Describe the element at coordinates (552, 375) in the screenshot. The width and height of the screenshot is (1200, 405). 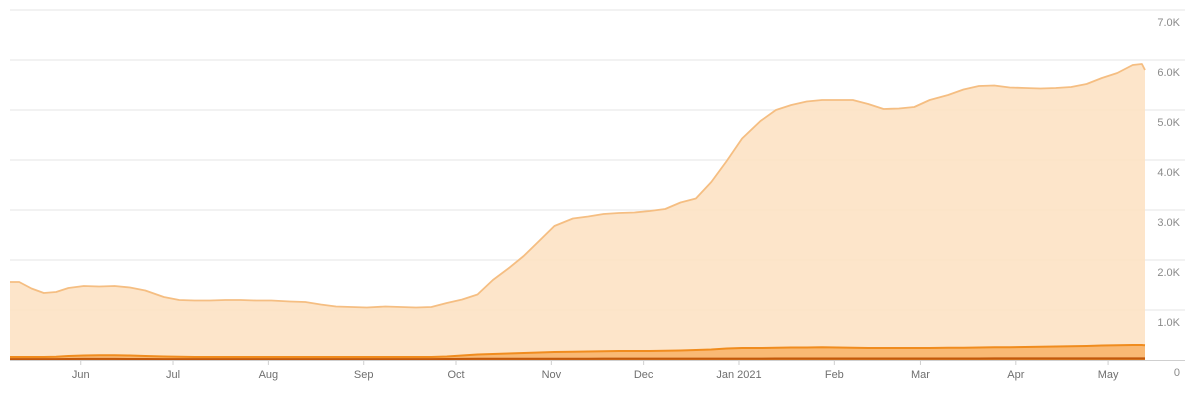
I see `x-tick-label: Nov` at that location.